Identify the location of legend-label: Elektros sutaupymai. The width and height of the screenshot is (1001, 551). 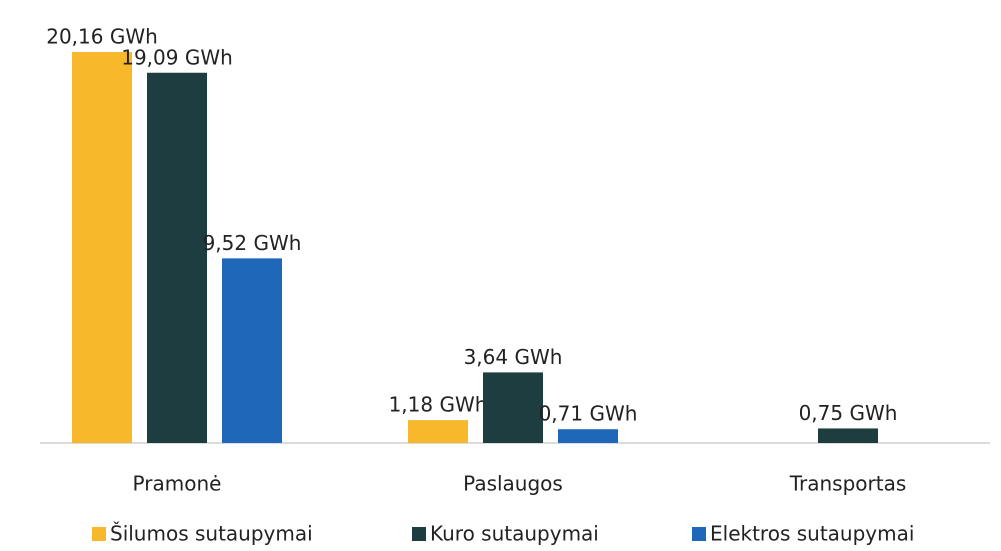
(812, 534).